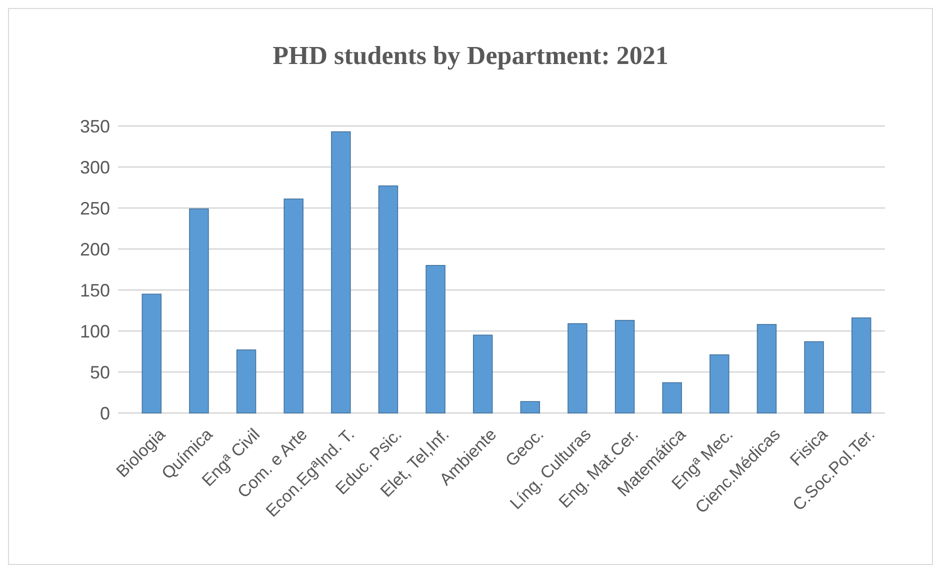 The image size is (933, 565). I want to click on y-tick-label: 50, so click(100, 372).